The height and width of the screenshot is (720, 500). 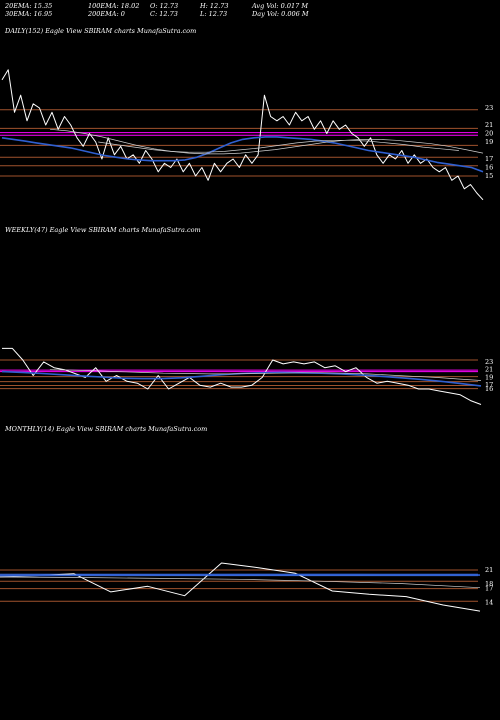 What do you see at coordinates (29, 14) in the screenshot?
I see `header-ema30: 30EMA: 16.95` at bounding box center [29, 14].